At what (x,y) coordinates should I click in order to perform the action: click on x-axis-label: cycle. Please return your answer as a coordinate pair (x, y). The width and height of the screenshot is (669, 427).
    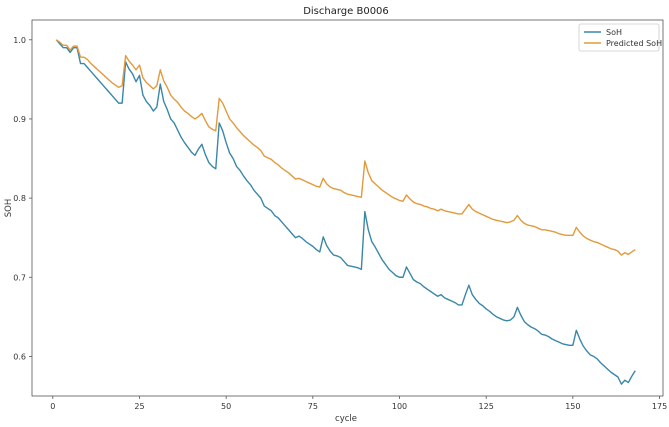
    Looking at the image, I should click on (346, 419).